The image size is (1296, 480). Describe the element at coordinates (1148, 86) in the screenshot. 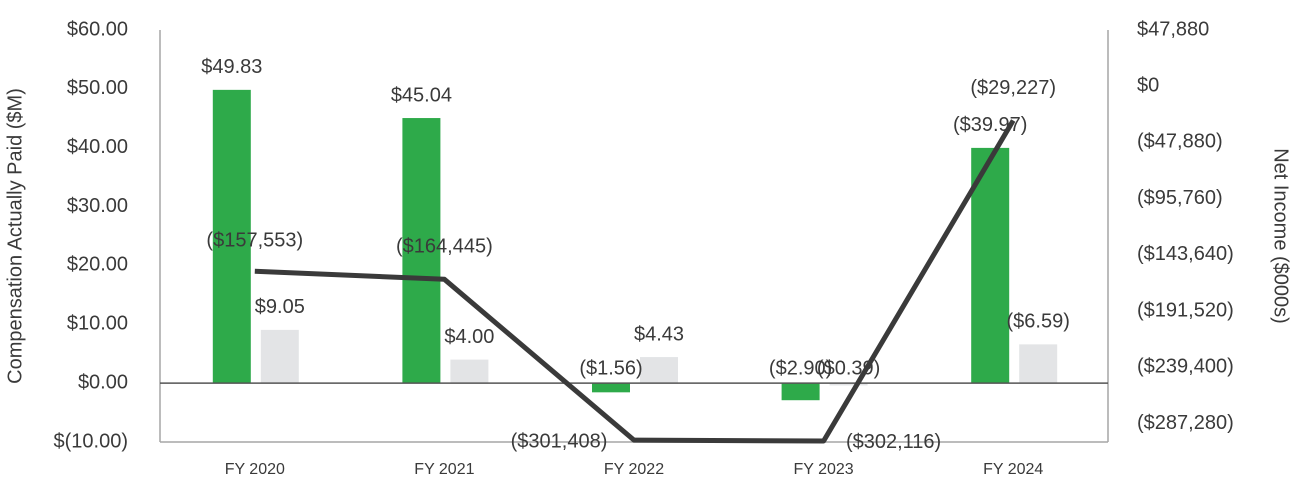

I see `y2-tick-label: $0` at that location.